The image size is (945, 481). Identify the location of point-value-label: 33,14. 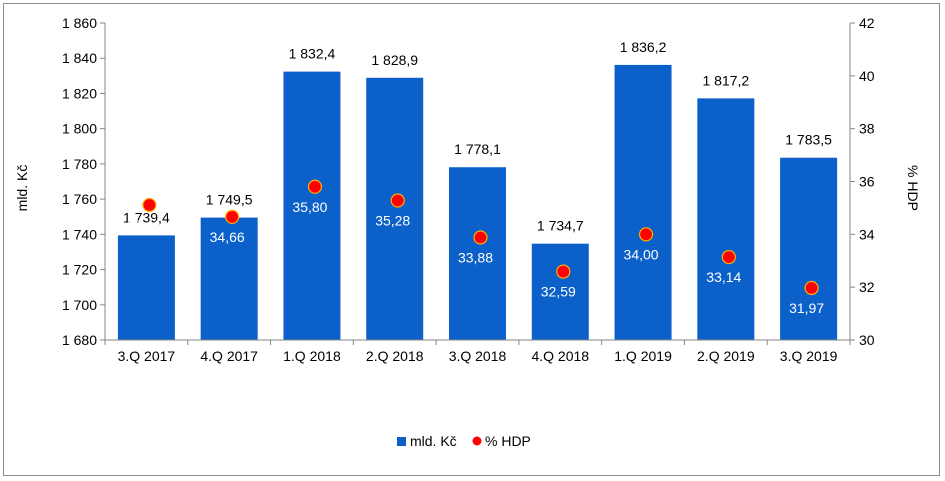
(723, 277).